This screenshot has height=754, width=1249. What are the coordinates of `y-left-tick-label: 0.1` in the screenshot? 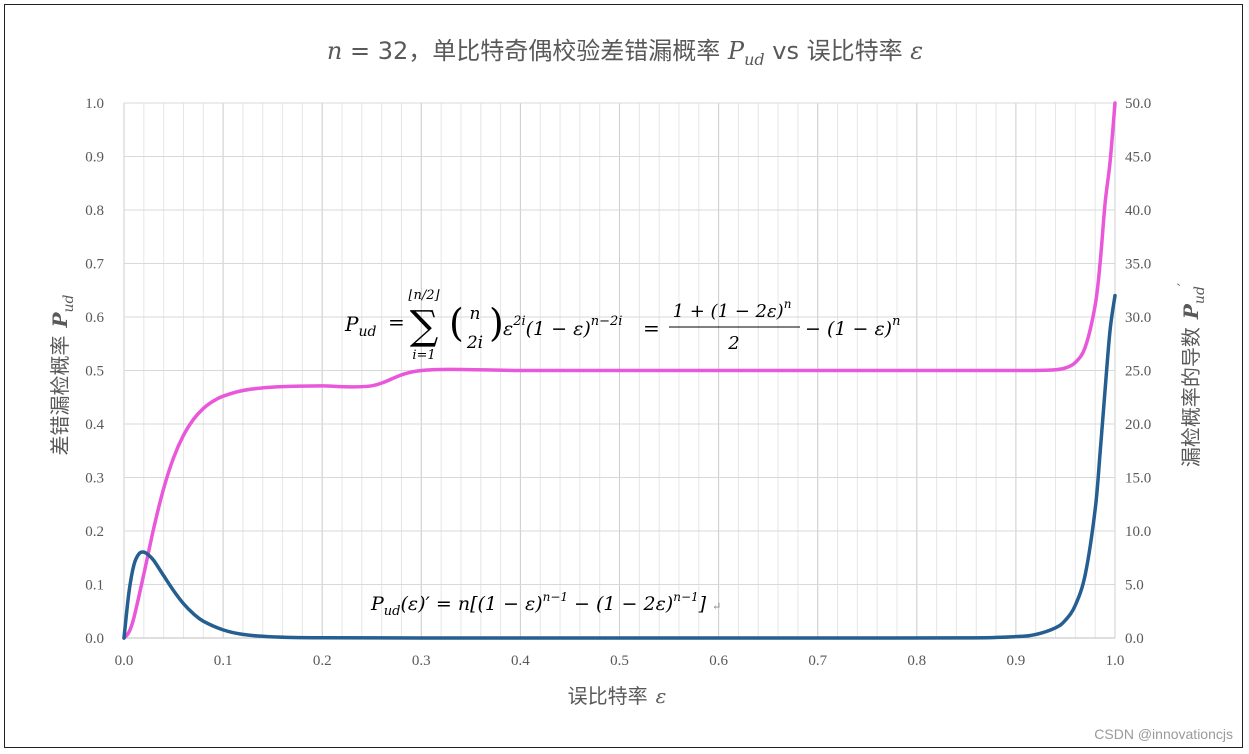 It's located at (94, 586).